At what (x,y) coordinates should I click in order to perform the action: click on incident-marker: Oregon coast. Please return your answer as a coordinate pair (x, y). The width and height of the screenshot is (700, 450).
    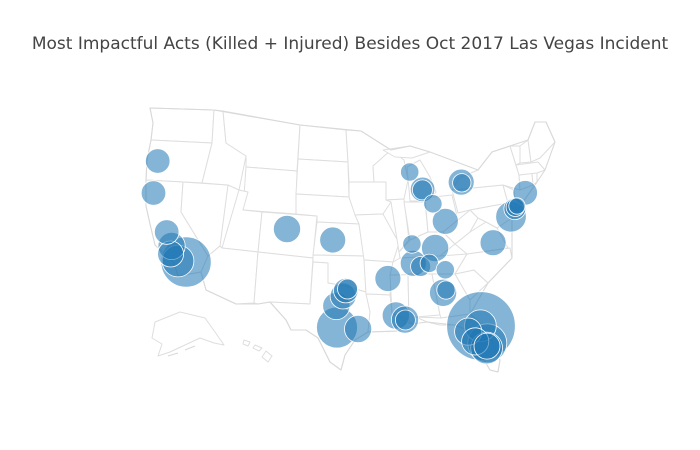
    Looking at the image, I should click on (153, 193).